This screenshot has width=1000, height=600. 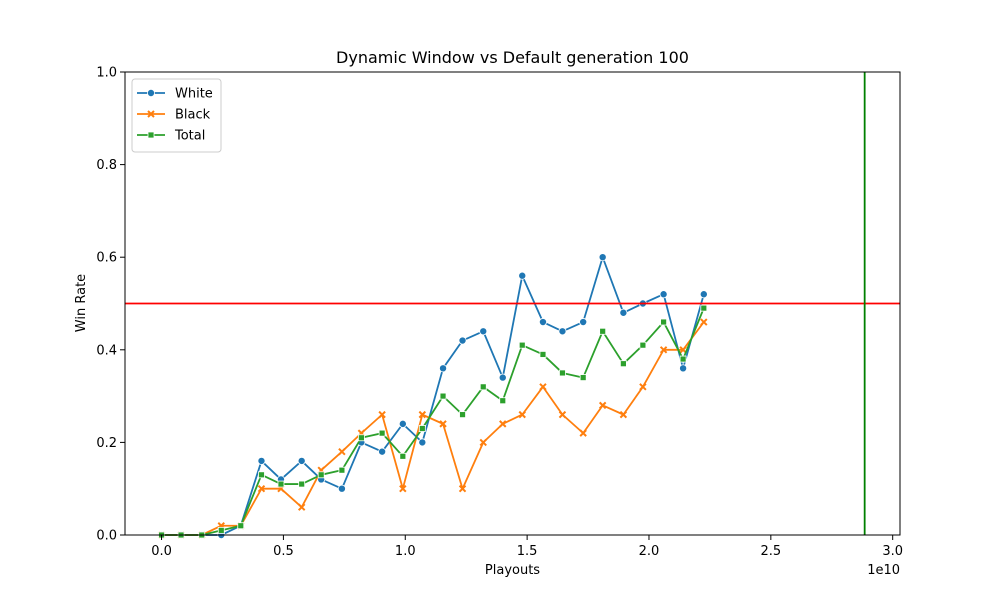 I want to click on x-tick-label-2: 1.0, so click(x=405, y=551).